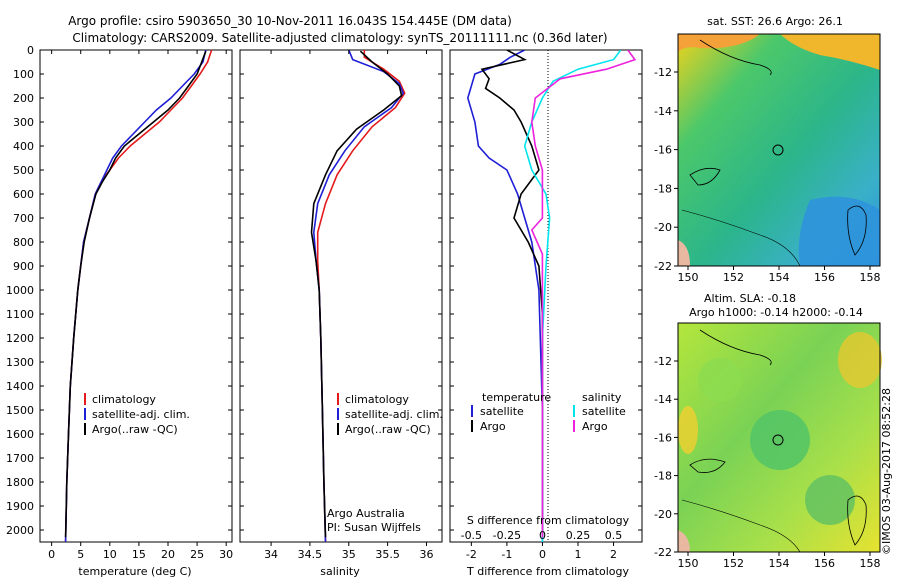 This screenshot has width=900, height=584. What do you see at coordinates (23, 266) in the screenshot?
I see `depth-tick-label: 900` at bounding box center [23, 266].